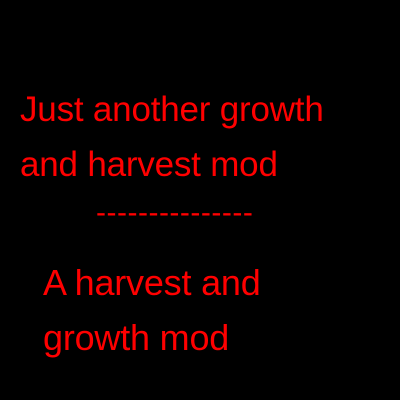  Describe the element at coordinates (149, 164) in the screenshot. I see `title-line-2: and harvest mod` at that location.